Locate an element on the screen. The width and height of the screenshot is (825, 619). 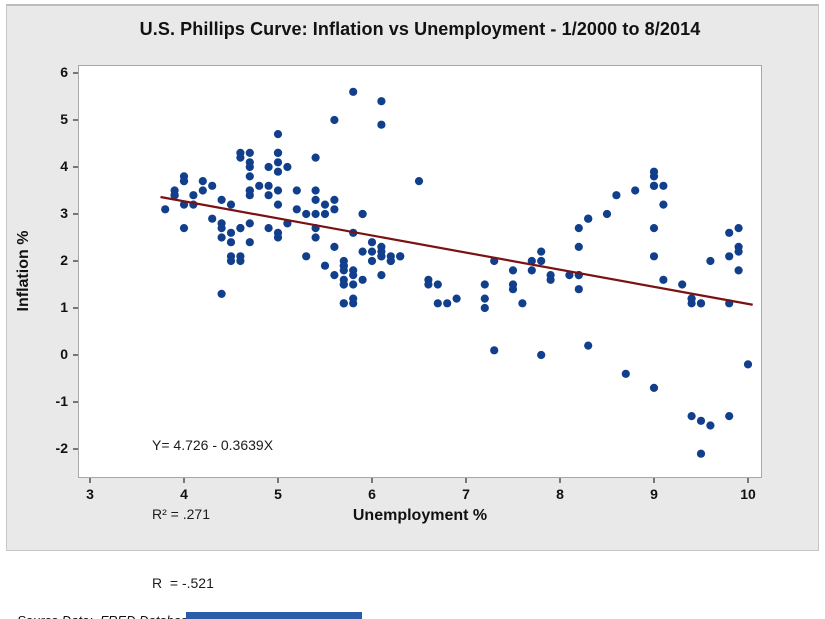
x-tick-label: 4 is located at coordinates (184, 494).